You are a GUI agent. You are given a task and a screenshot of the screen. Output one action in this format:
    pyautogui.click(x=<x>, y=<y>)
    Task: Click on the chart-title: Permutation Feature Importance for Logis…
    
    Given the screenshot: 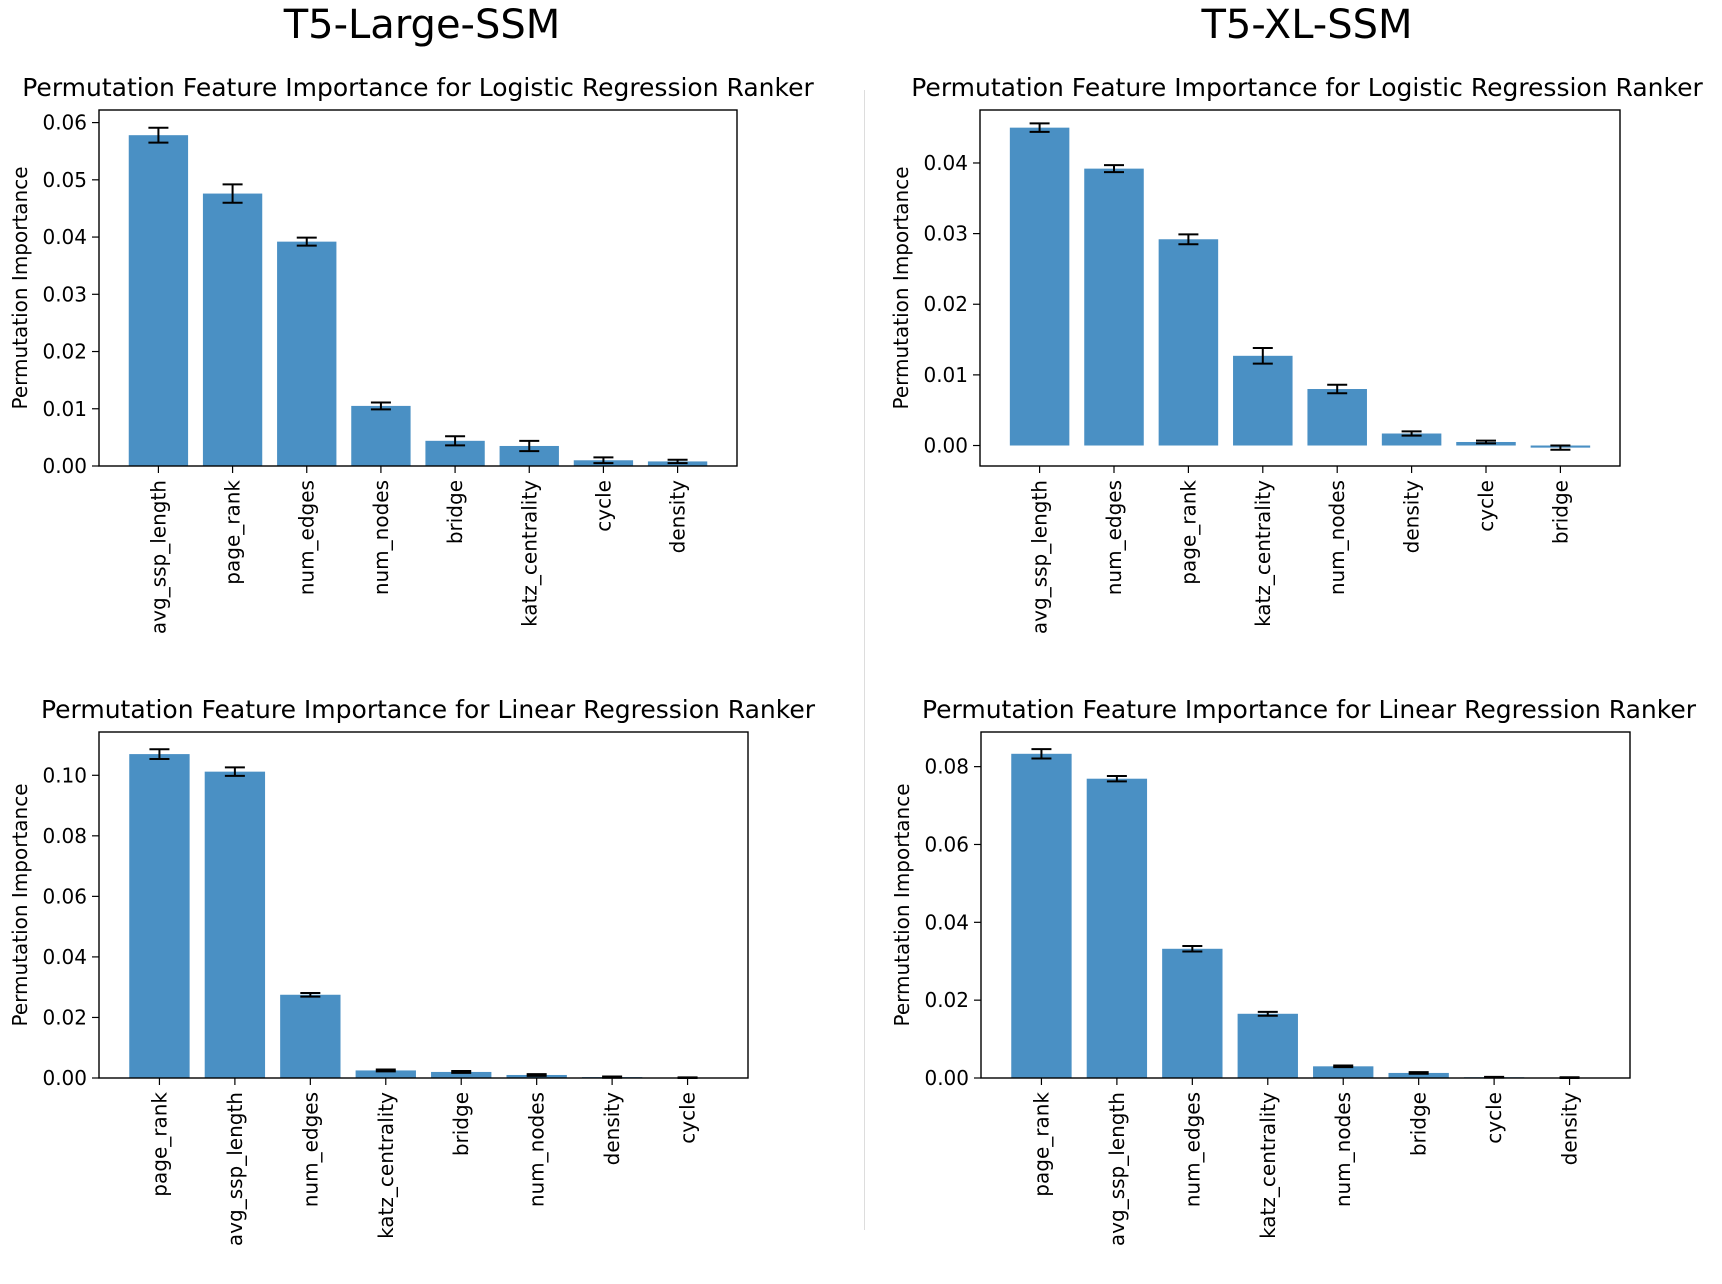 What is the action you would take?
    pyautogui.click(x=1307, y=87)
    